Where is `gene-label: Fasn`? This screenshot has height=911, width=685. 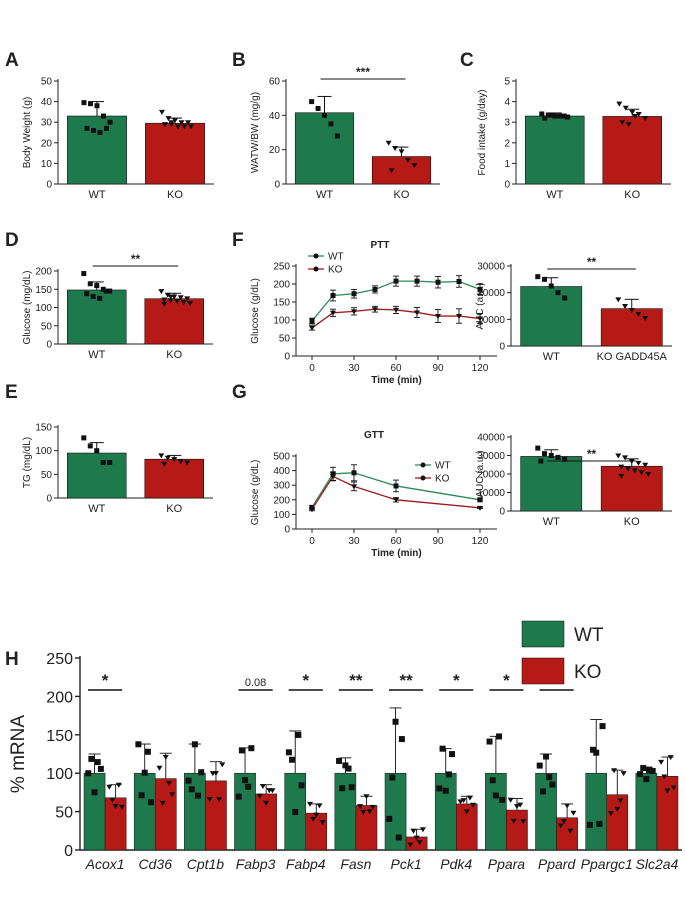 gene-label: Fasn is located at coordinates (355, 864).